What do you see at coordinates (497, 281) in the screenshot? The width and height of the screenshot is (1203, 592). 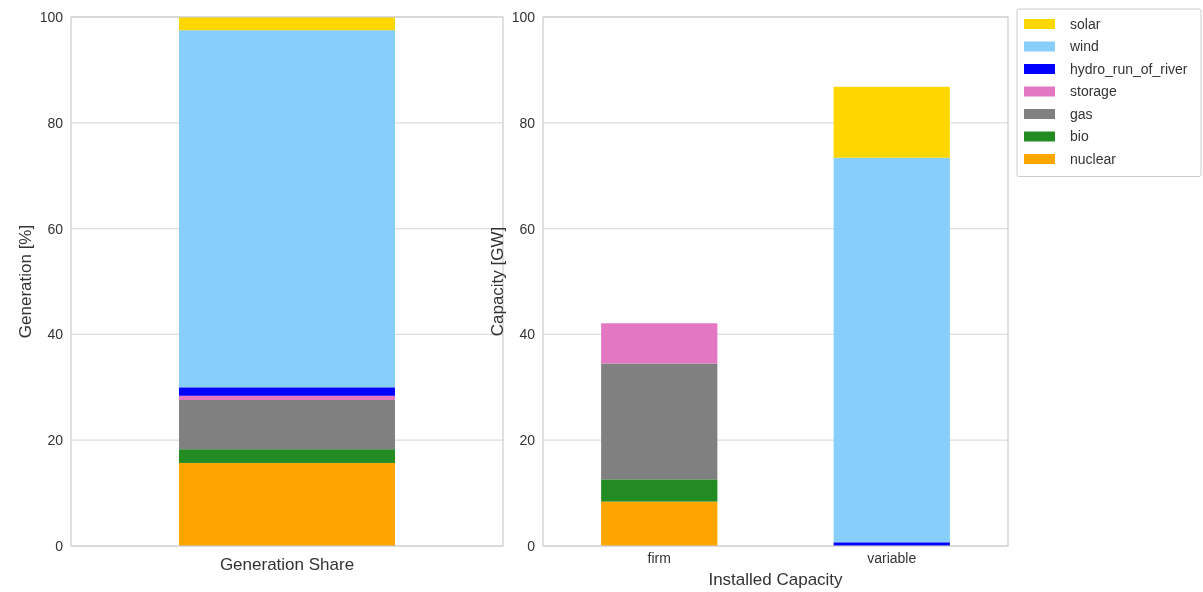 I see `y-axis-title: Capacity [GW]` at bounding box center [497, 281].